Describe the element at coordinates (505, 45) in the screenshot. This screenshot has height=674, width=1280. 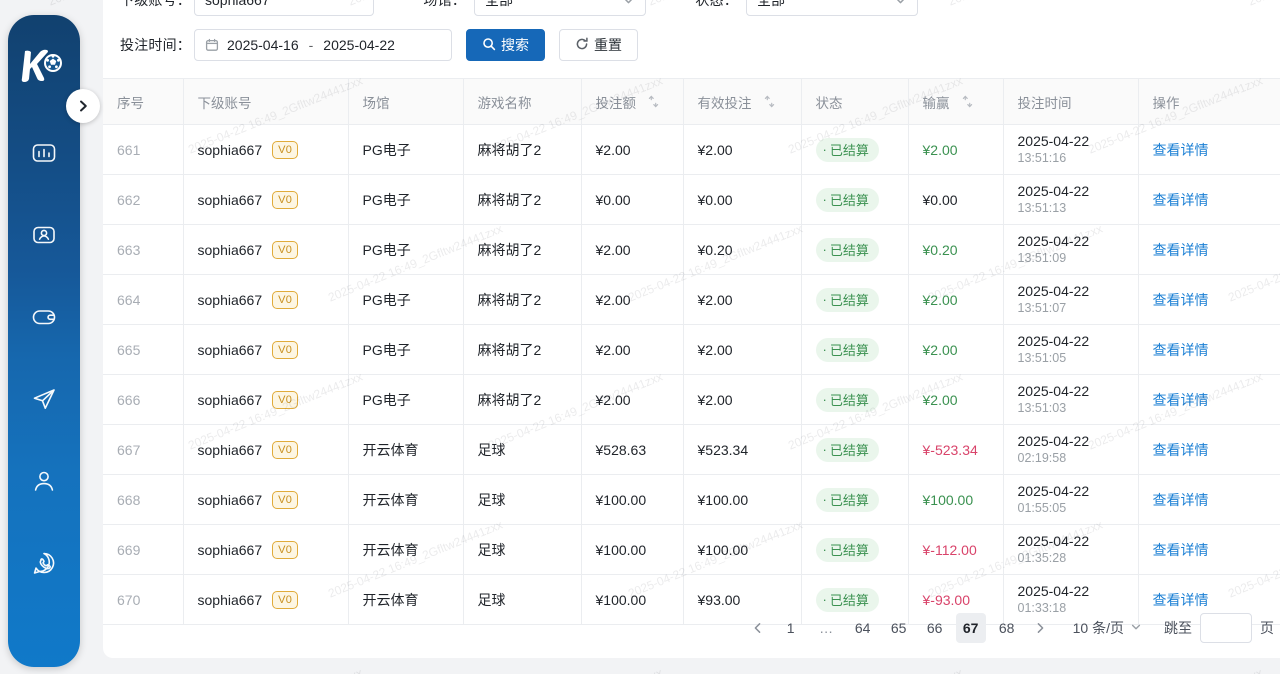
I see `search-button: 搜索` at that location.